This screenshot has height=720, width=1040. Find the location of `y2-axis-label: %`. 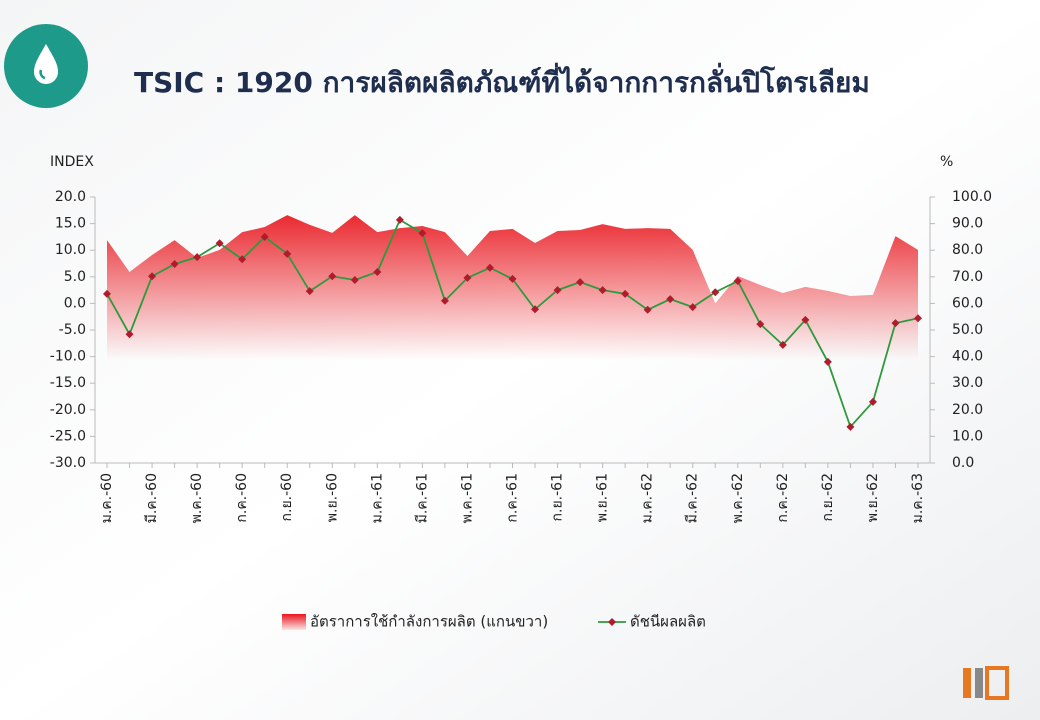

y2-axis-label: % is located at coordinates (946, 162).